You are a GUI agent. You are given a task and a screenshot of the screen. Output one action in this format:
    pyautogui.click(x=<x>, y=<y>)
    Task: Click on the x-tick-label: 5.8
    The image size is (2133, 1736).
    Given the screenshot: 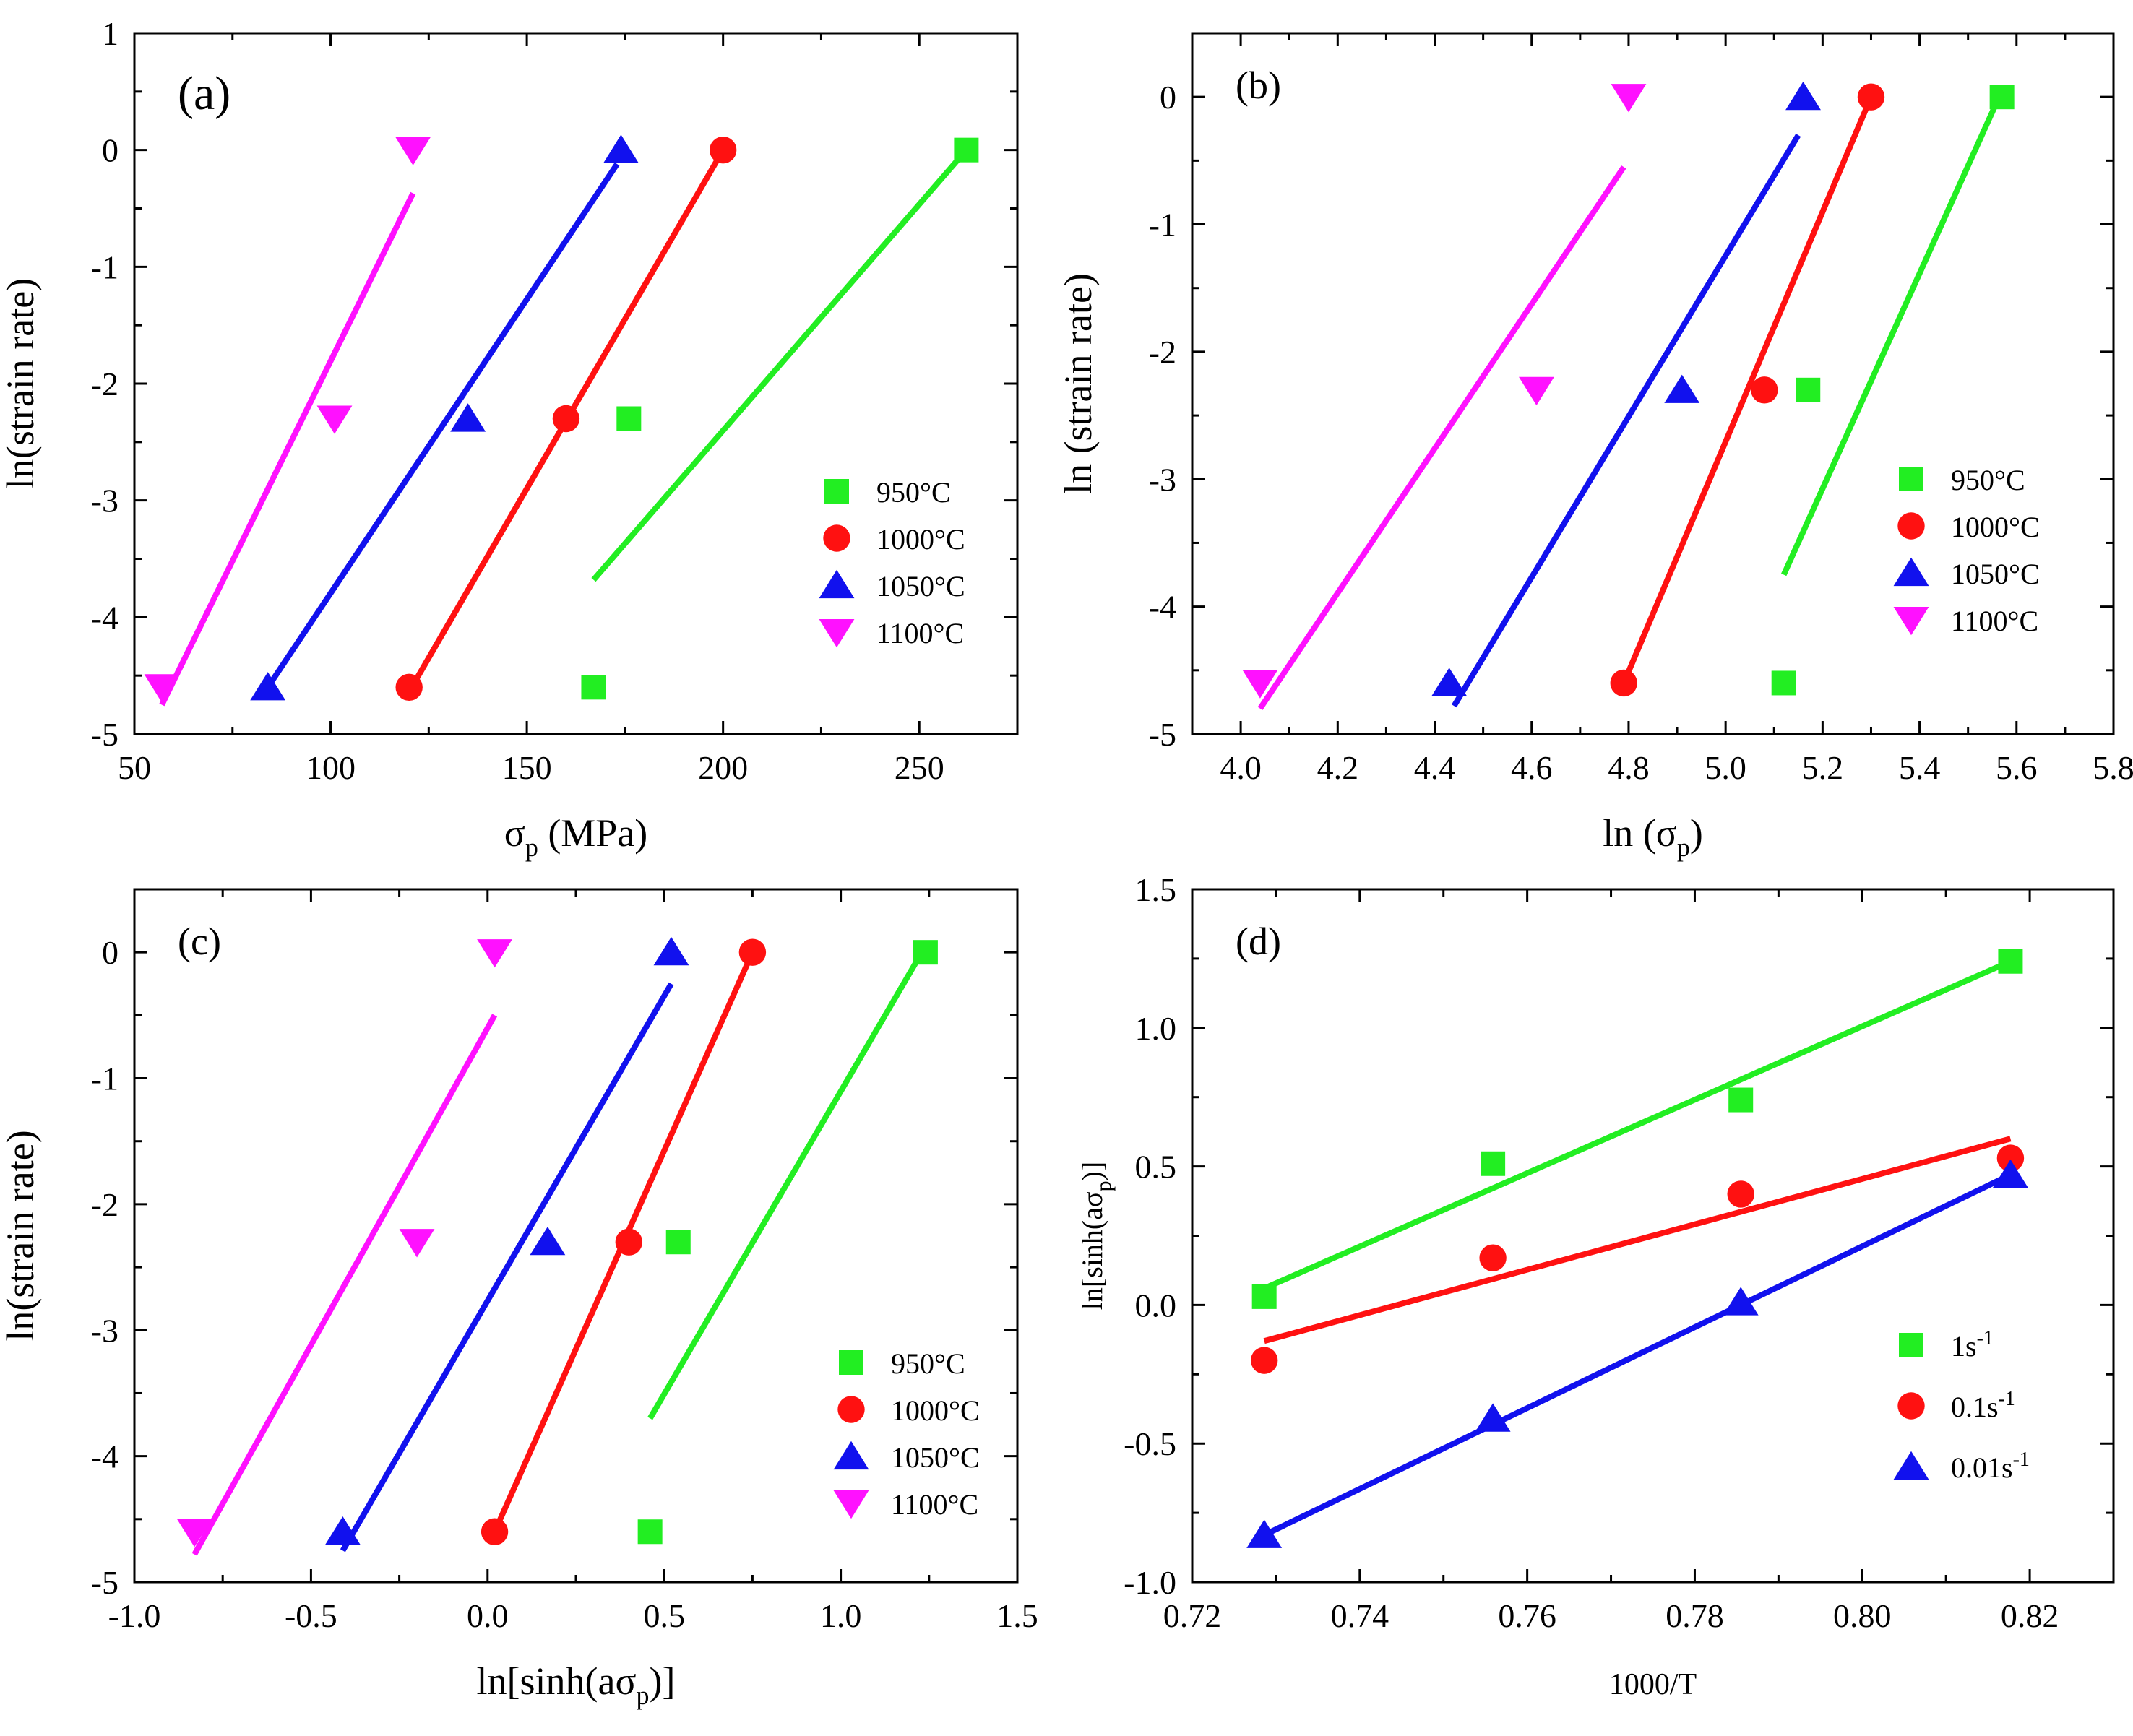 What is the action you would take?
    pyautogui.click(x=2113, y=767)
    